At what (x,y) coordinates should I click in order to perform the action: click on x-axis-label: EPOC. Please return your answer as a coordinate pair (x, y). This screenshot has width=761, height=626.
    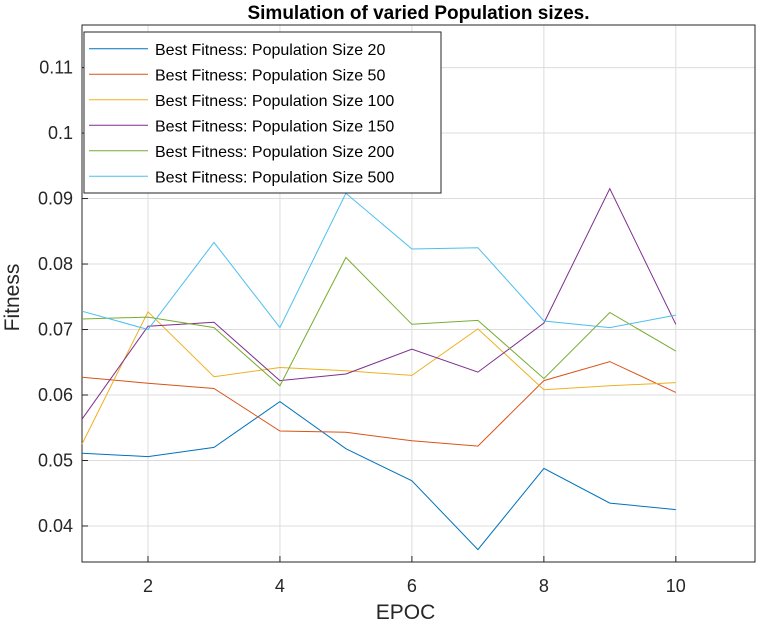
    Looking at the image, I should click on (406, 612).